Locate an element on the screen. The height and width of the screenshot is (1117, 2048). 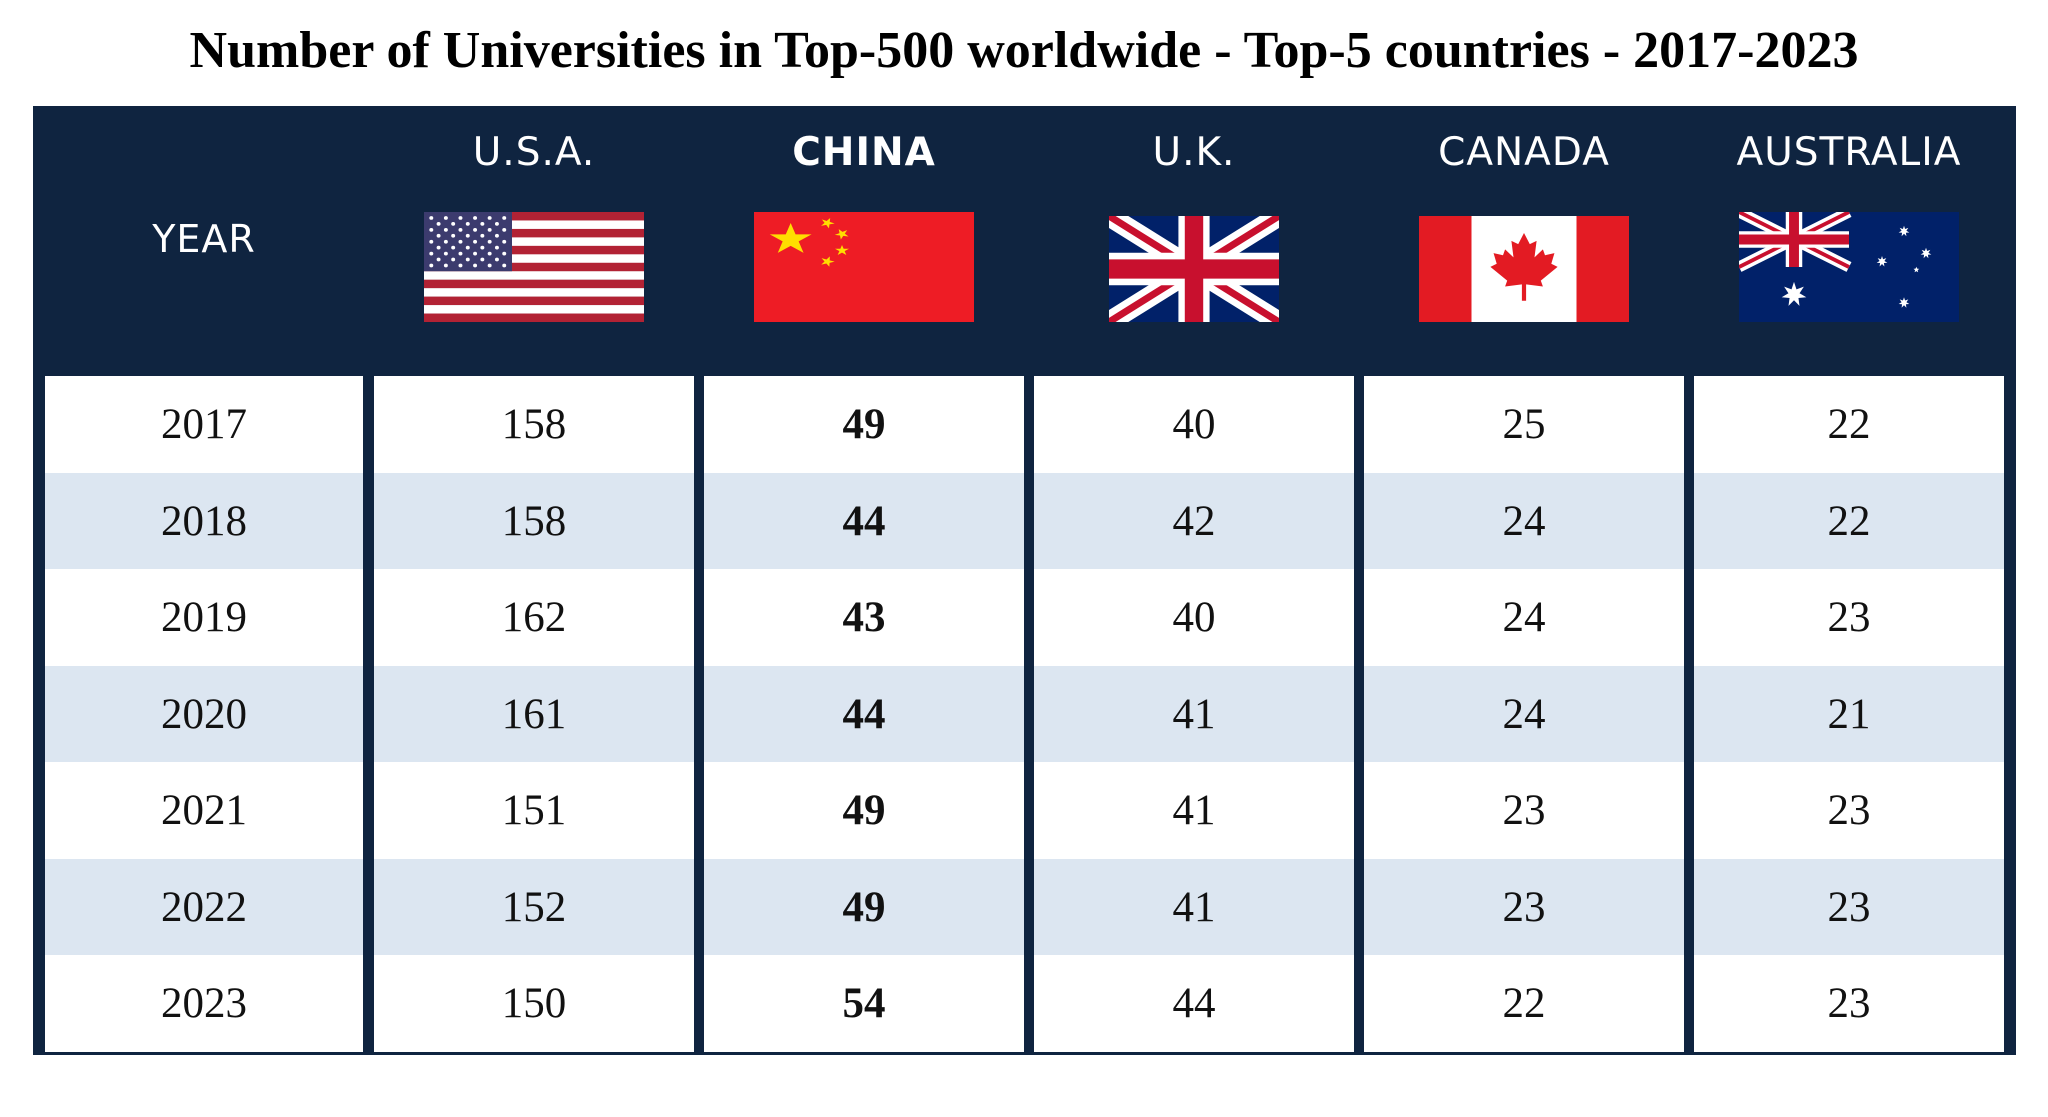
year-cell: 2021 is located at coordinates (204, 811).